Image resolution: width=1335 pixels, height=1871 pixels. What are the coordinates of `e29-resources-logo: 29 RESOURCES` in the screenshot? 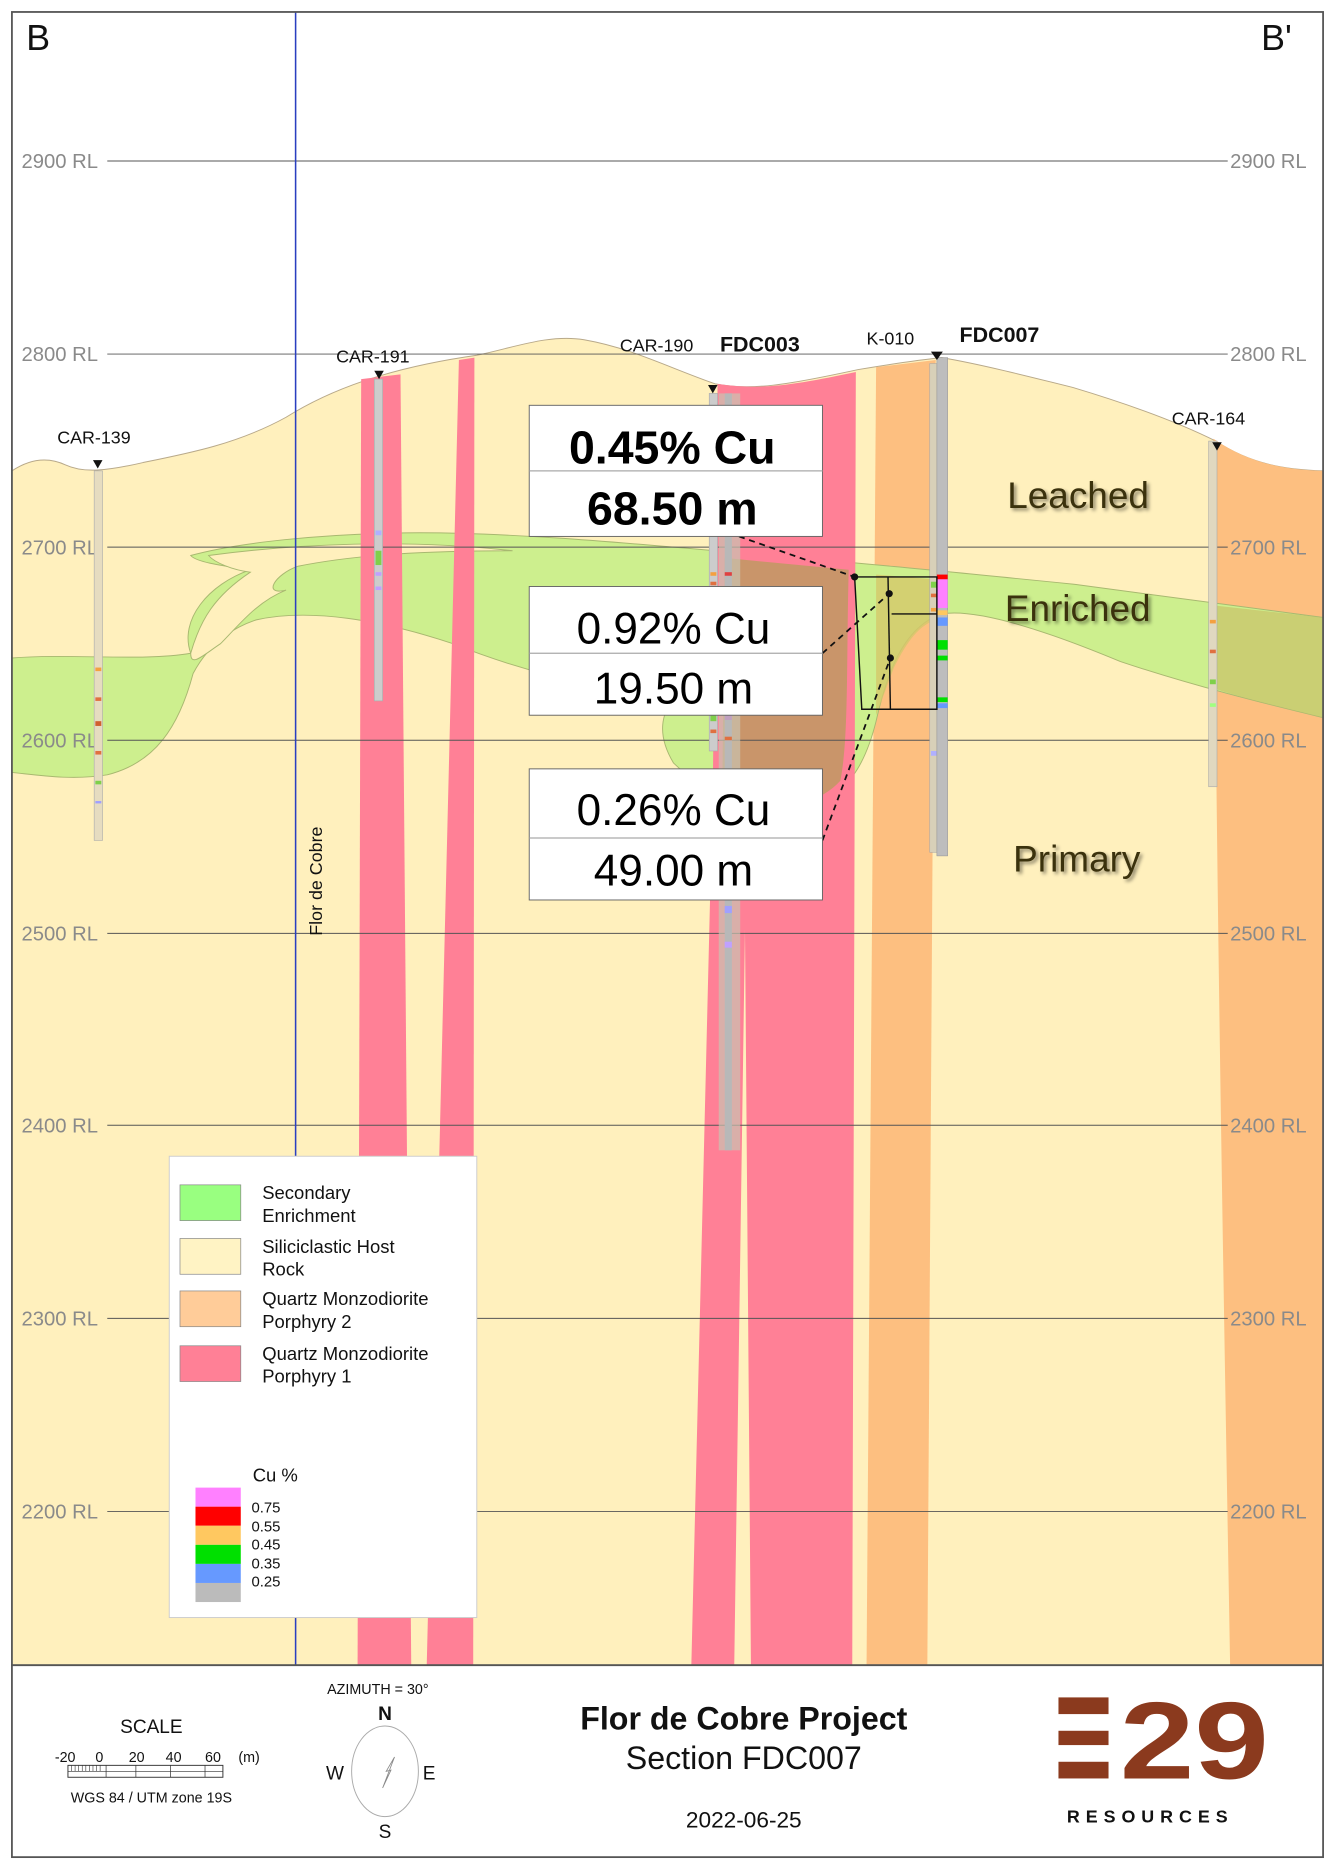 It's located at (1163, 1753).